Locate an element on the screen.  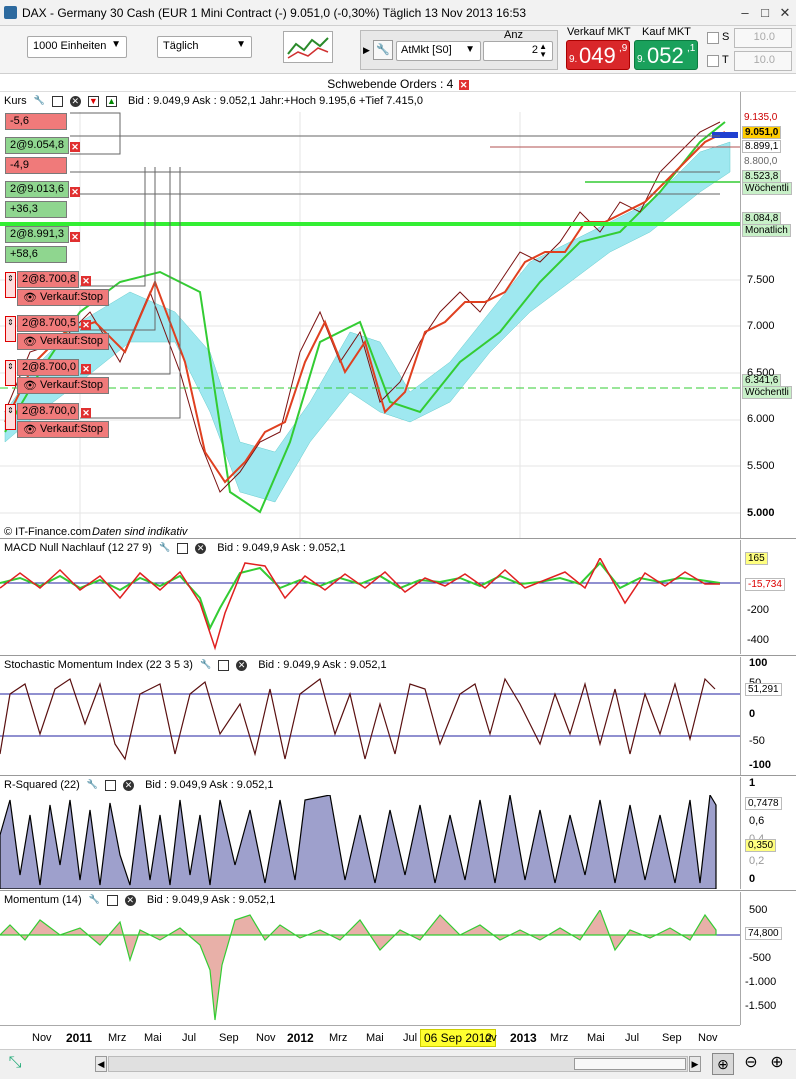
order-label: 2@9.054,8 is located at coordinates (37, 145).